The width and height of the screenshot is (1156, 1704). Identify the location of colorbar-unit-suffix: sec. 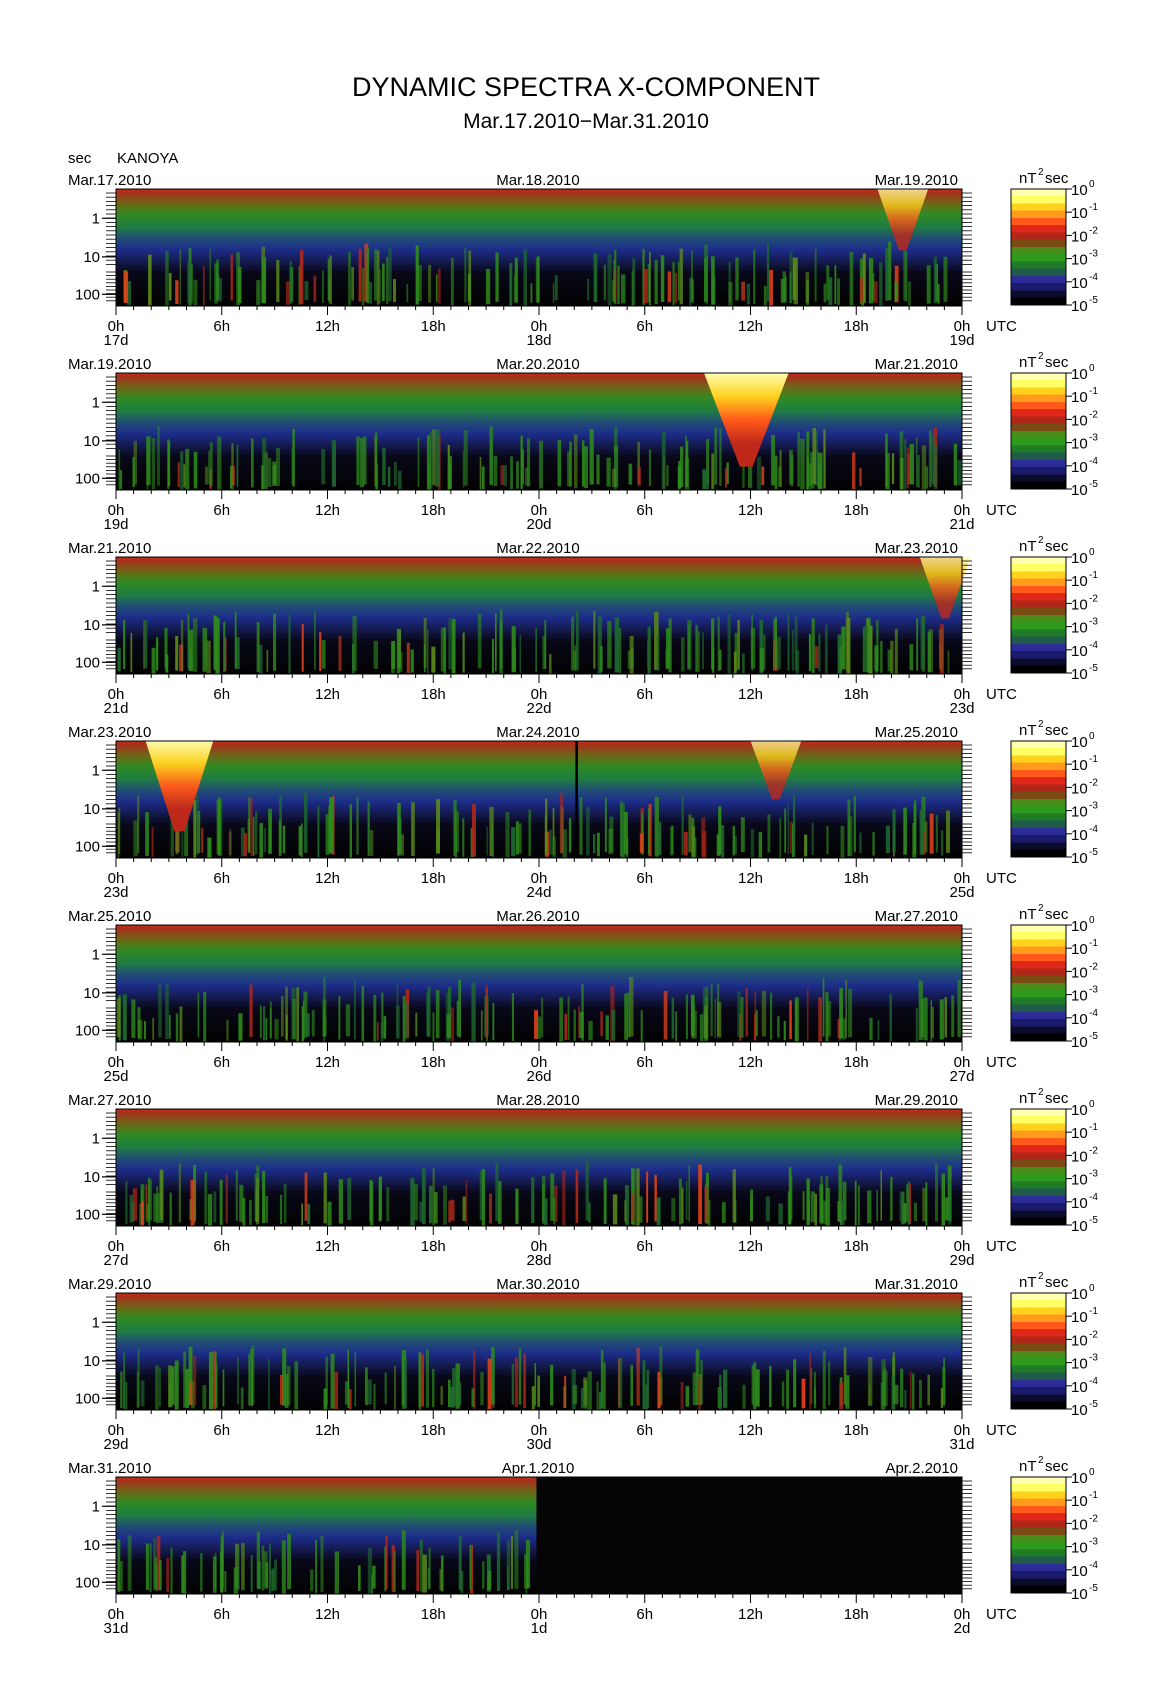
(1057, 1466).